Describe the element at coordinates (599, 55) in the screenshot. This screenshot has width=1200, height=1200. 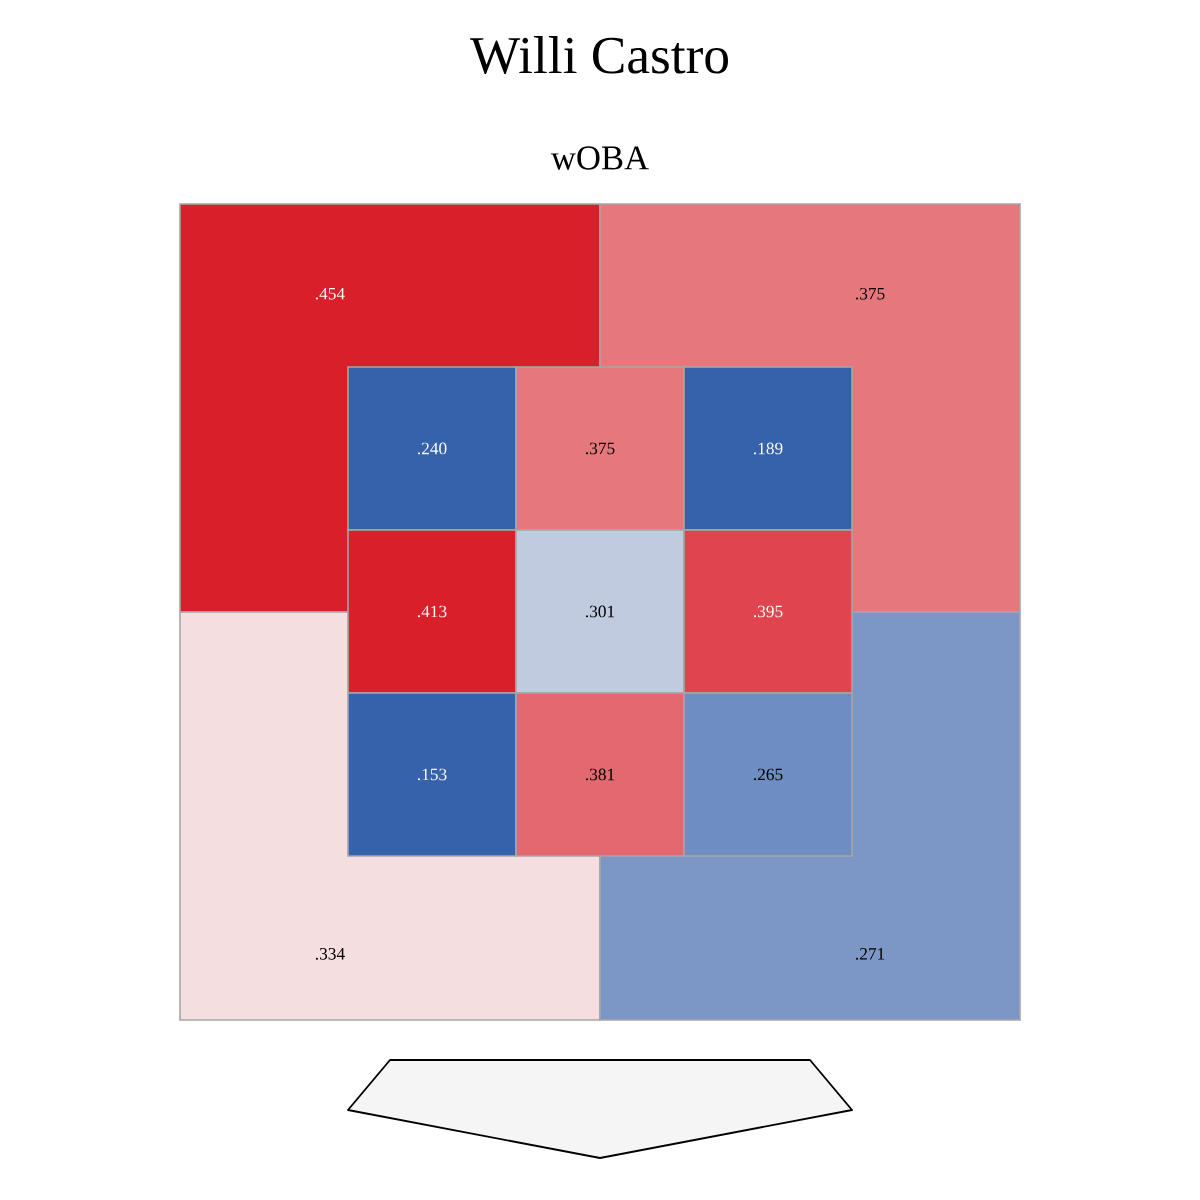
I see `chart-title: Willi Castro` at that location.